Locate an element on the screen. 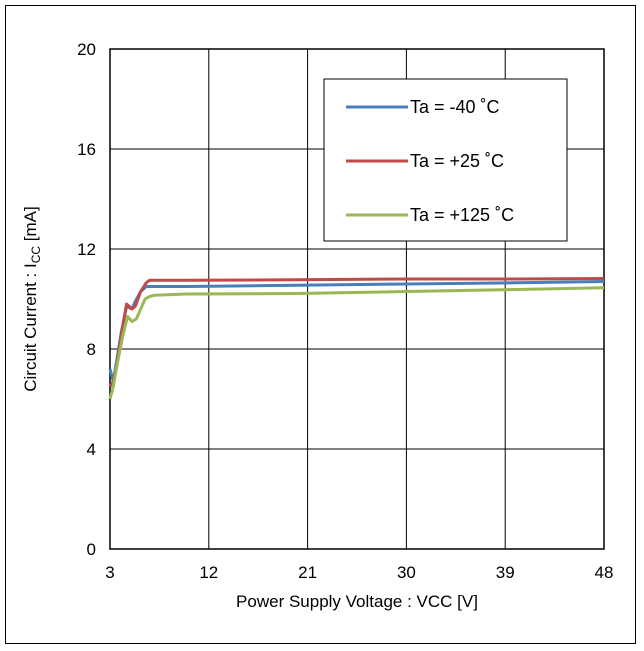 This screenshot has width=644, height=651. y-axis-label-unit: [mA] is located at coordinates (30, 226).